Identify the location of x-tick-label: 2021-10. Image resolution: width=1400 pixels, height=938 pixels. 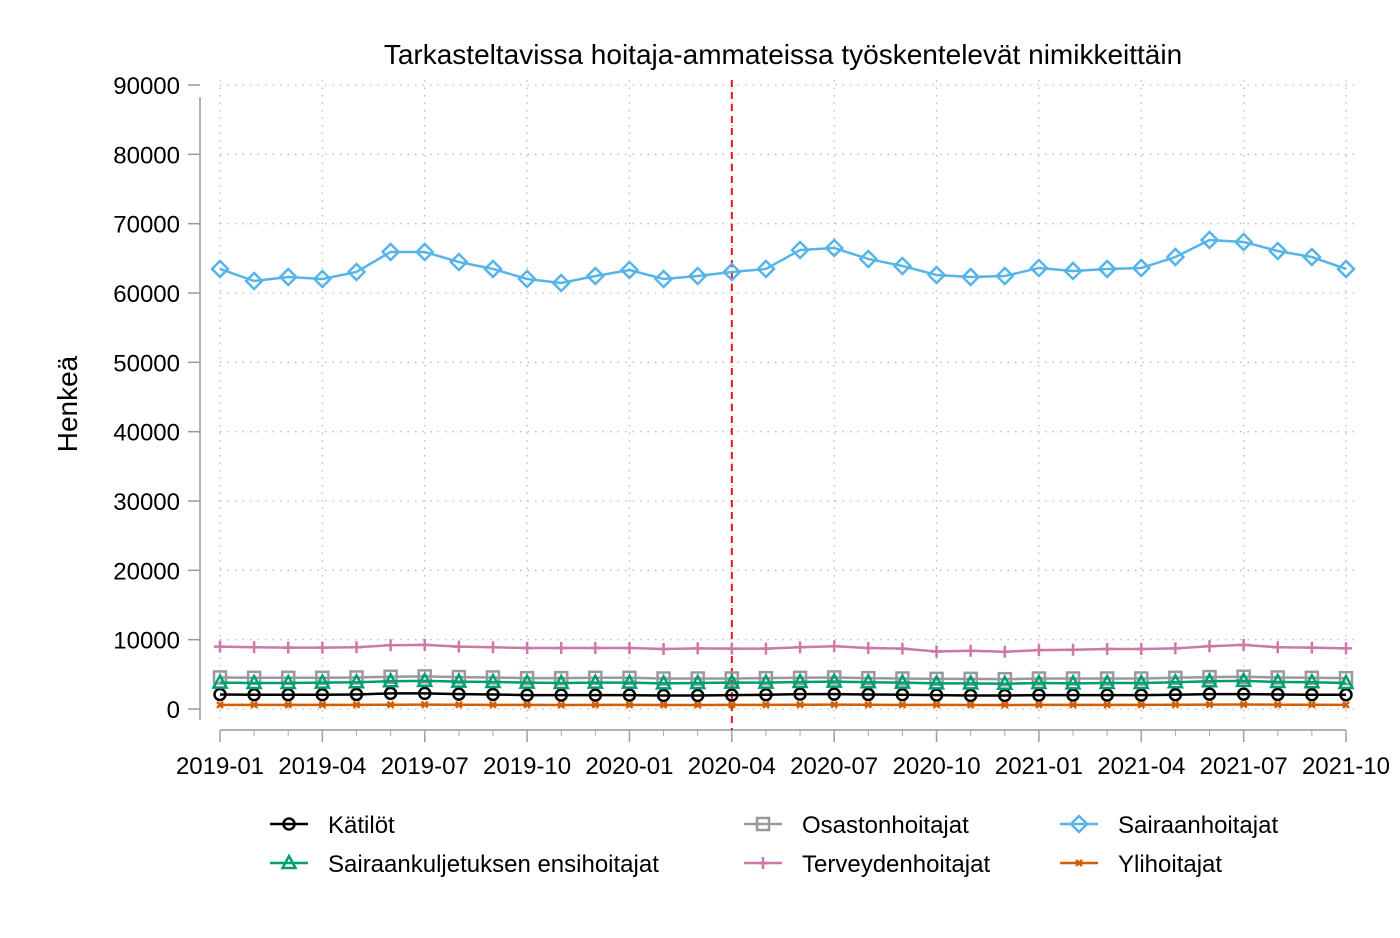
(1346, 766).